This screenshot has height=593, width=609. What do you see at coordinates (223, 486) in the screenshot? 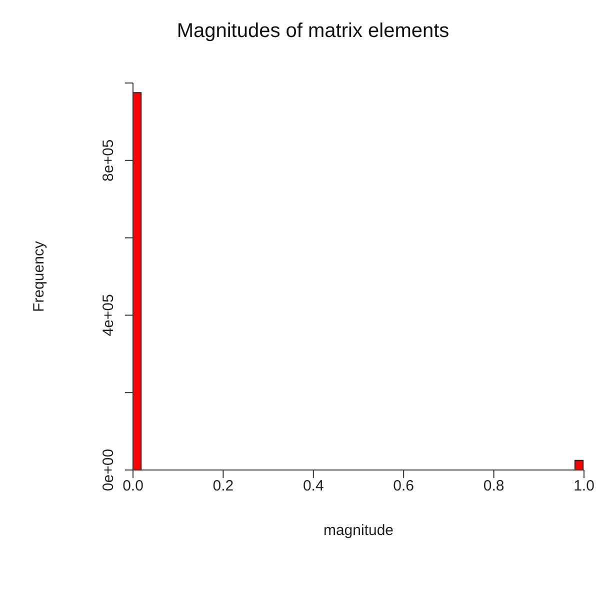
I see `x-tick-label: 0.2` at bounding box center [223, 486].